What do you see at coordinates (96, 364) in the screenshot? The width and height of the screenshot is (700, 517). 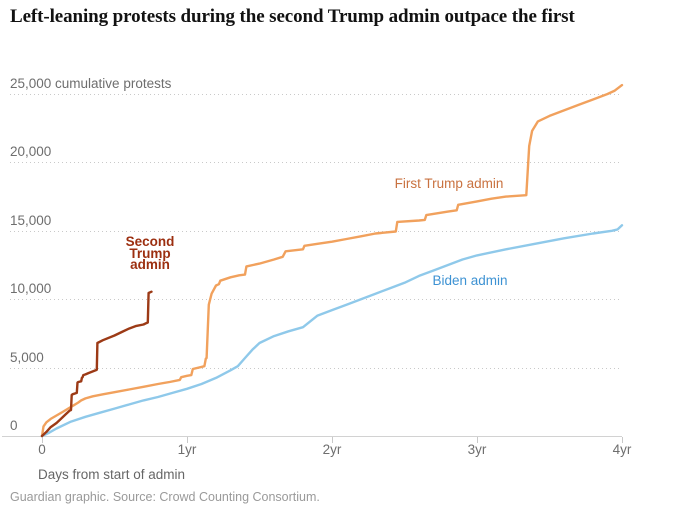 I see `line-second-trump-admin` at bounding box center [96, 364].